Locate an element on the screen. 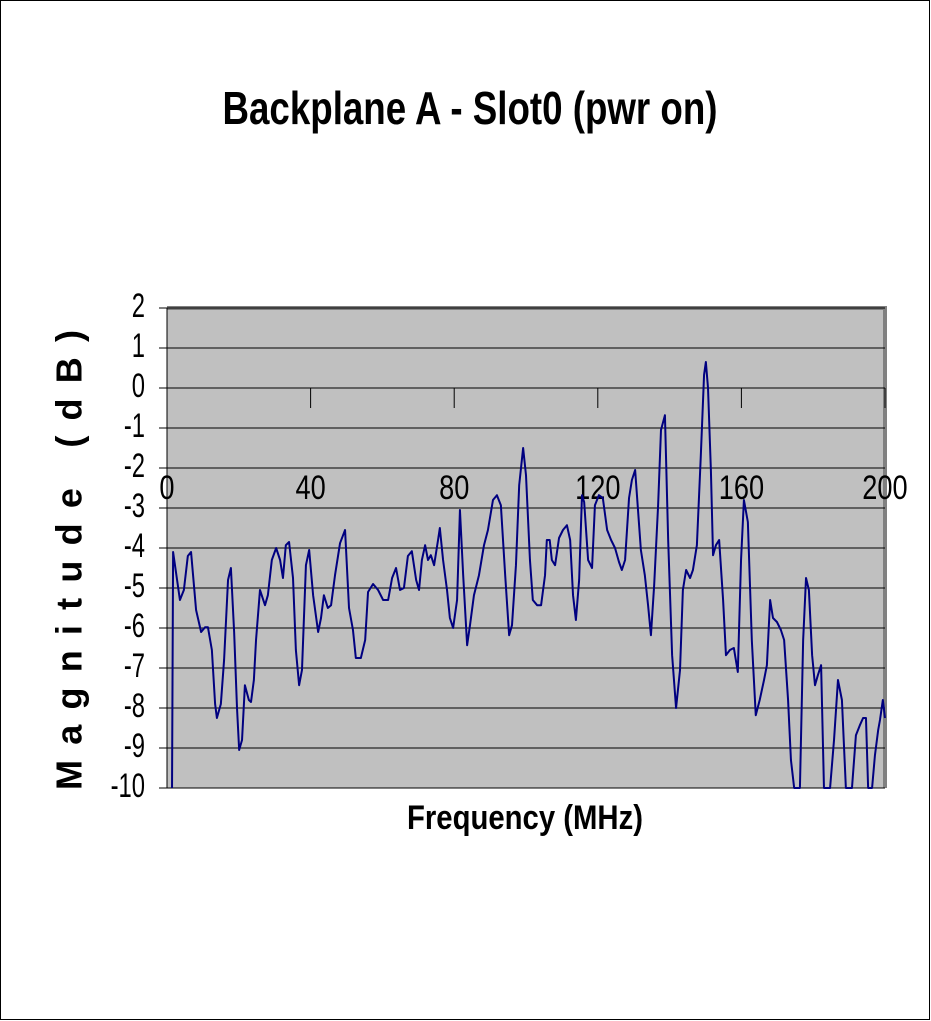 This screenshot has height=1021, width=931. x-axis-title: Frequency (MHz) is located at coordinates (525, 818).